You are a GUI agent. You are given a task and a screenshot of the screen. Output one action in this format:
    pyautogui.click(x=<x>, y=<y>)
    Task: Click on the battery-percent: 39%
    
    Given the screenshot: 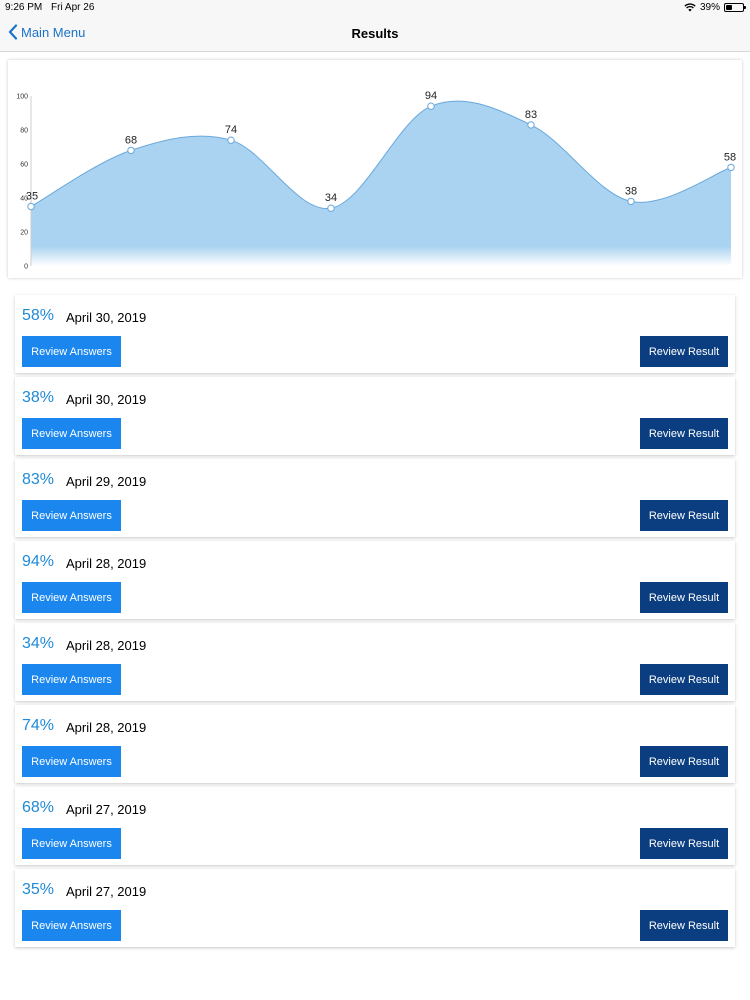 What is the action you would take?
    pyautogui.click(x=709, y=7)
    